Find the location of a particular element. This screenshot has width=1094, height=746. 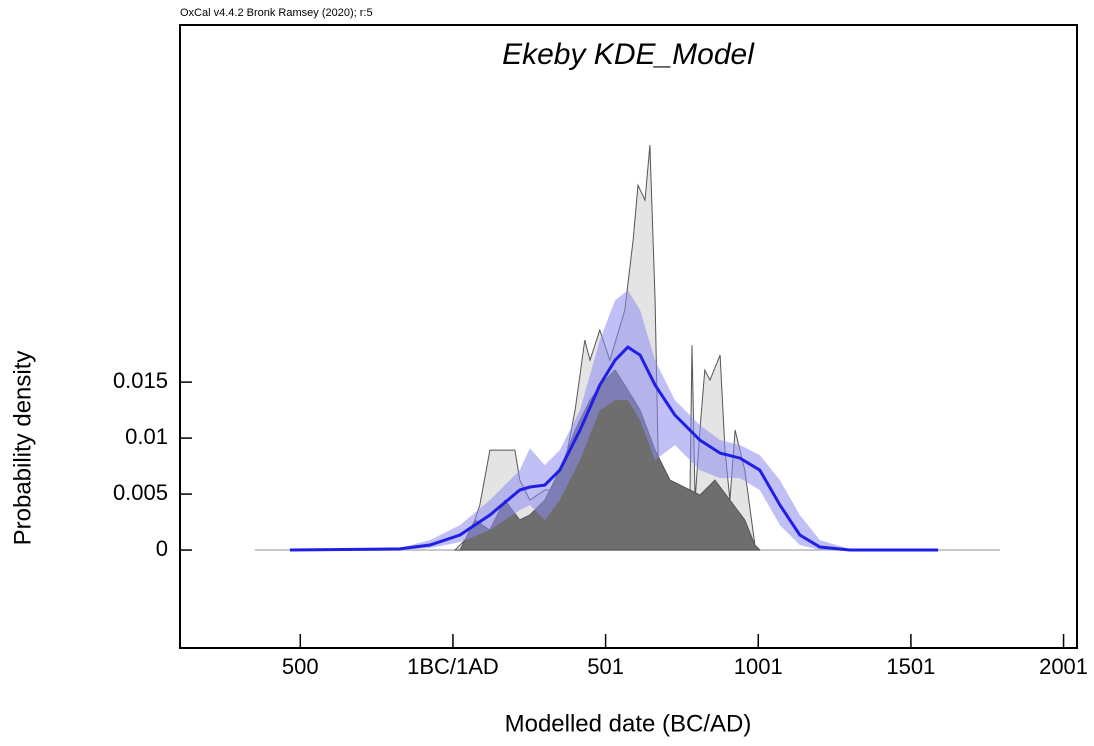

x-tick-label: 500 is located at coordinates (300, 666).